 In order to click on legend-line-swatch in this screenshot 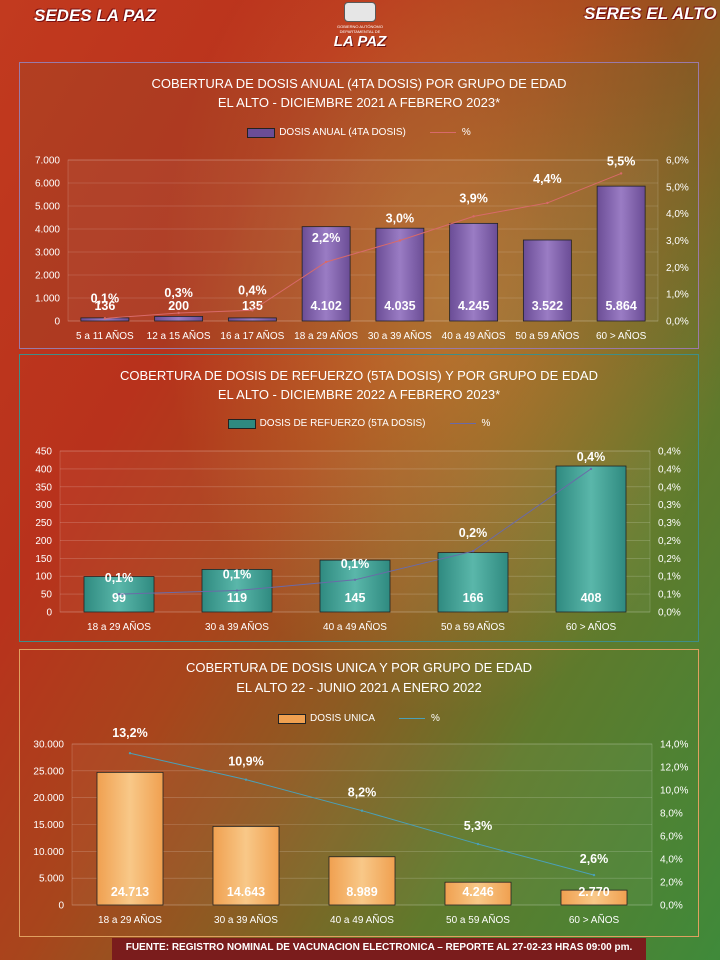, I will do `click(442, 132)`.